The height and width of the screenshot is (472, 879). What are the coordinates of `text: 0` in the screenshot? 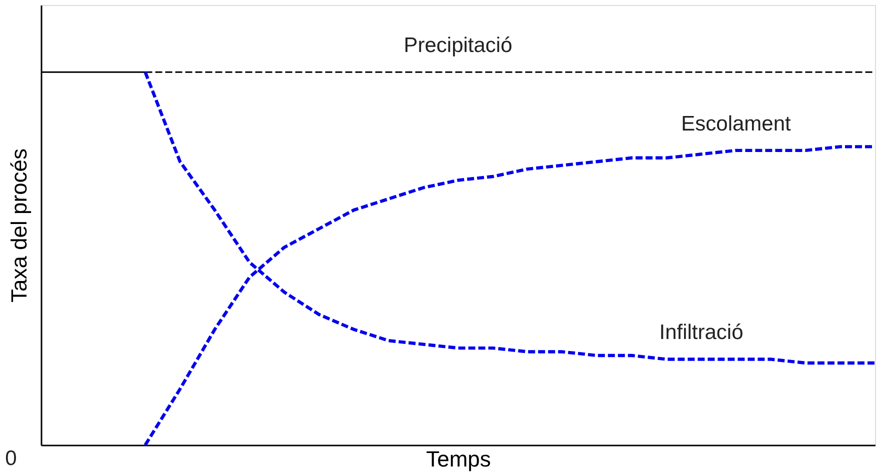 It's located at (11, 458).